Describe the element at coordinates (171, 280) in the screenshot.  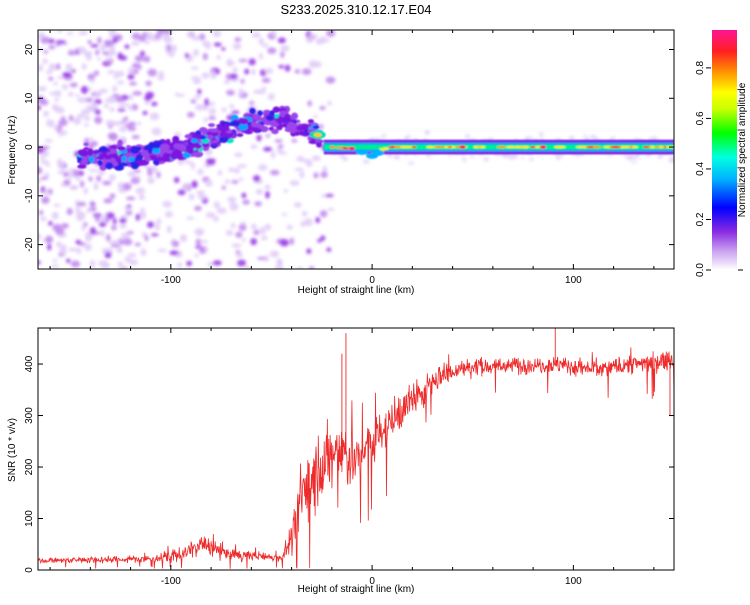
I see `spectrogram-xtick-label: -100` at that location.